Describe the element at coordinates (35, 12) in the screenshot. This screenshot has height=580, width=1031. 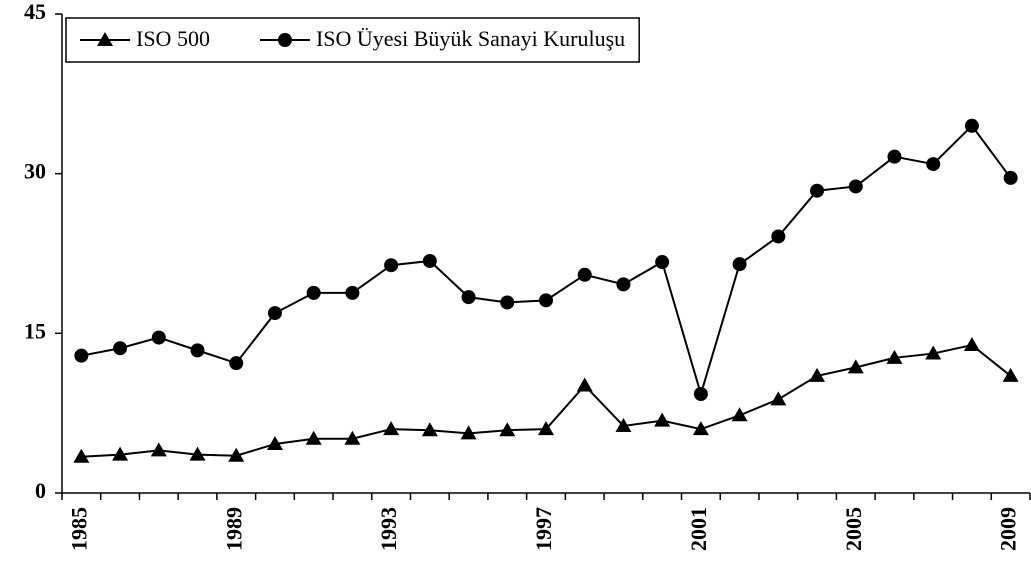
I see `y-tick-label: 45` at that location.